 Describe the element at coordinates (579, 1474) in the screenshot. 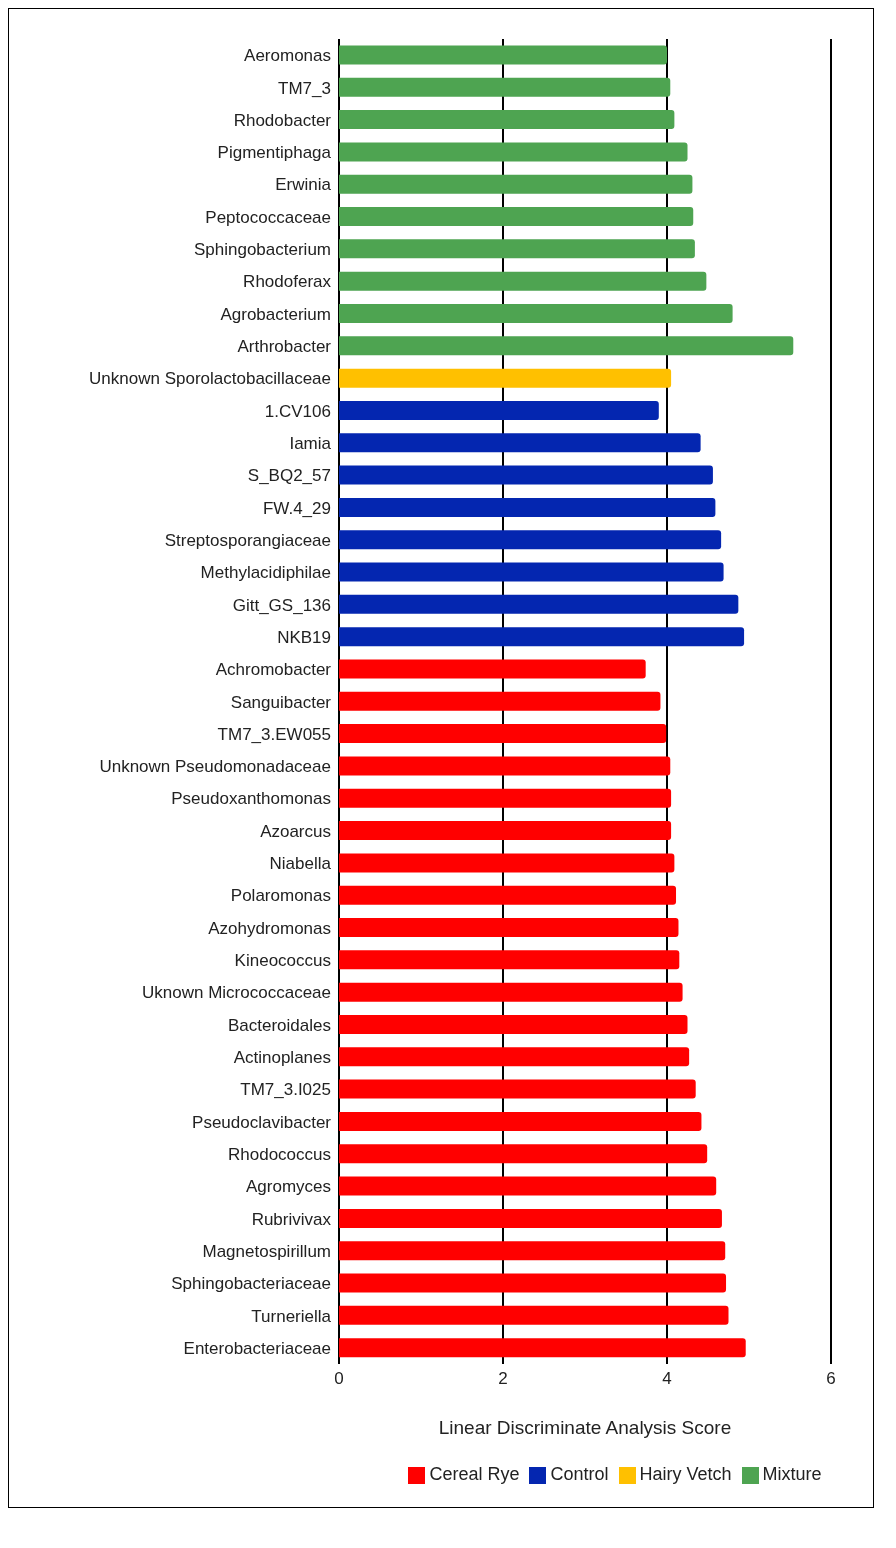

I see `legend-label: Control` at that location.